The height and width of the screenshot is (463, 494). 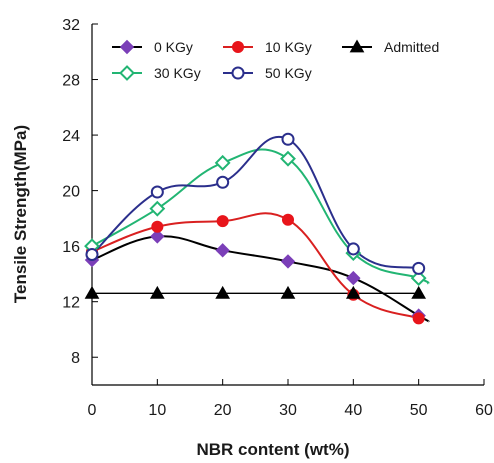 What do you see at coordinates (173, 47) in the screenshot?
I see `legend-label-0-kgy: 0 KGy` at bounding box center [173, 47].